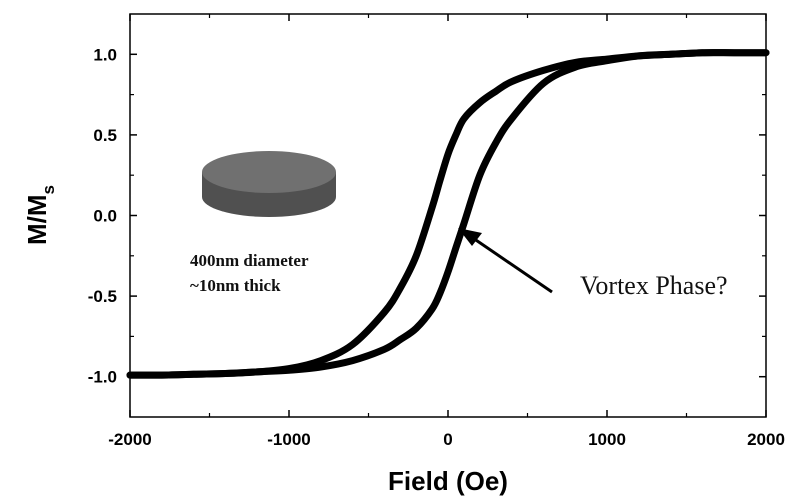 The image size is (793, 499). Describe the element at coordinates (511, 264) in the screenshot. I see `arrow-shaft` at that location.